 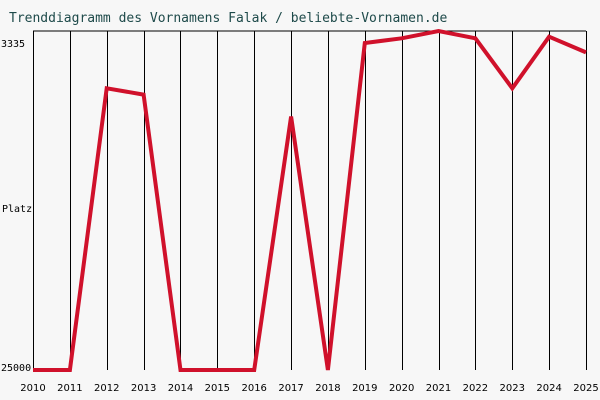 What do you see at coordinates (32, 388) in the screenshot?
I see `x-tick-label-2010: 2010` at bounding box center [32, 388].